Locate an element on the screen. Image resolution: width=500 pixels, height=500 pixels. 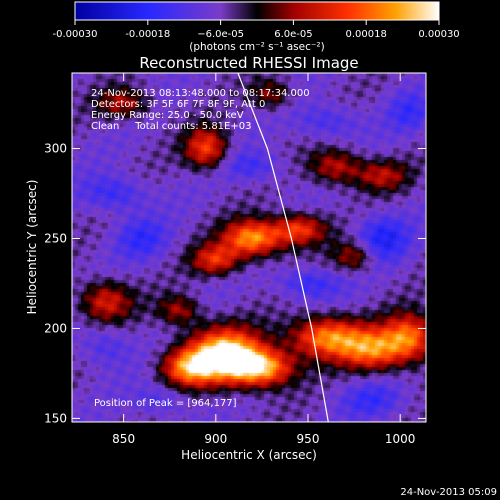
colorbar is located at coordinates (257, 11).